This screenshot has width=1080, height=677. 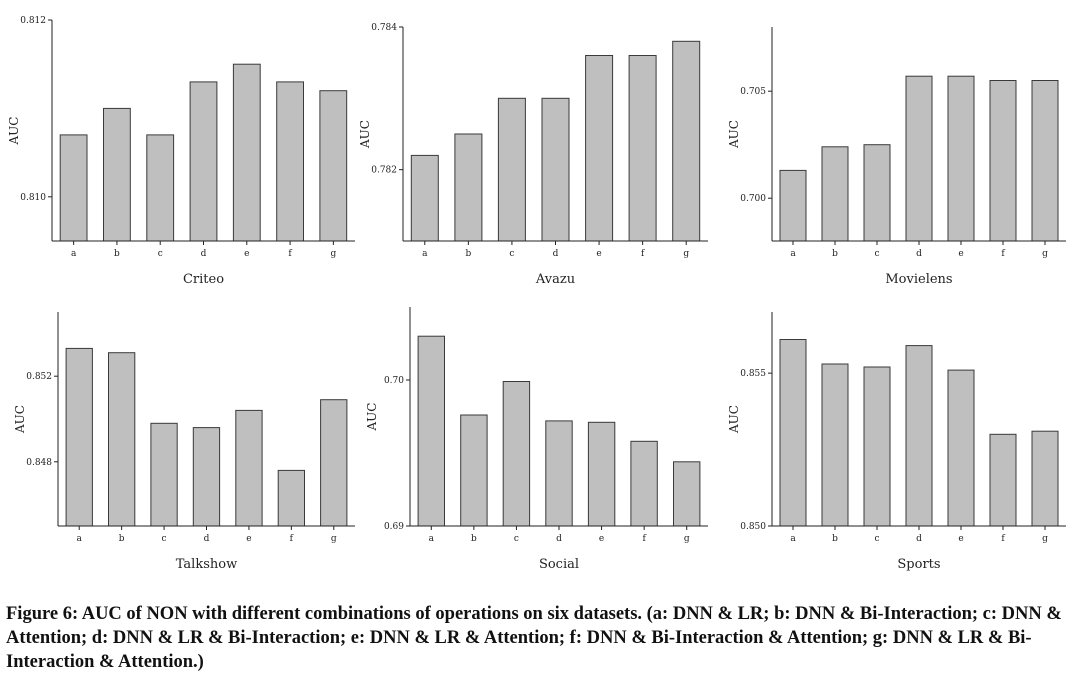 What do you see at coordinates (206, 564) in the screenshot?
I see `x-axis-label: Talkshow` at bounding box center [206, 564].